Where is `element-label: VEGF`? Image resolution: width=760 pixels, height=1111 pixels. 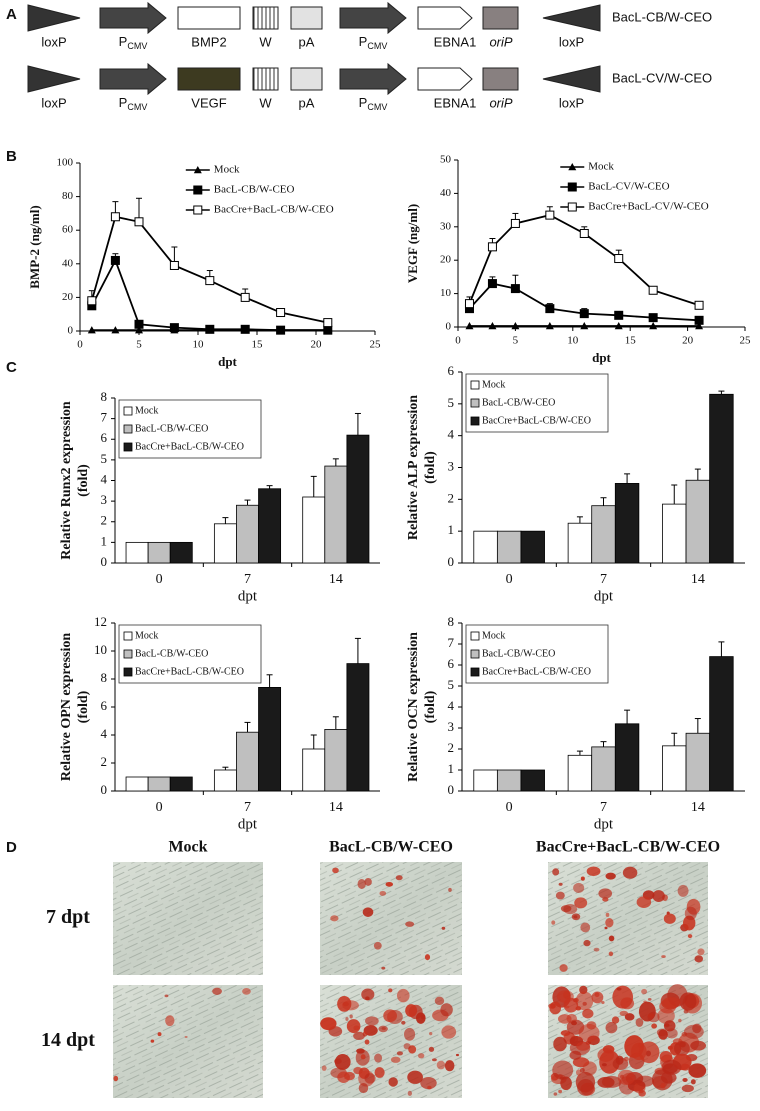 element-label: VEGF is located at coordinates (208, 102).